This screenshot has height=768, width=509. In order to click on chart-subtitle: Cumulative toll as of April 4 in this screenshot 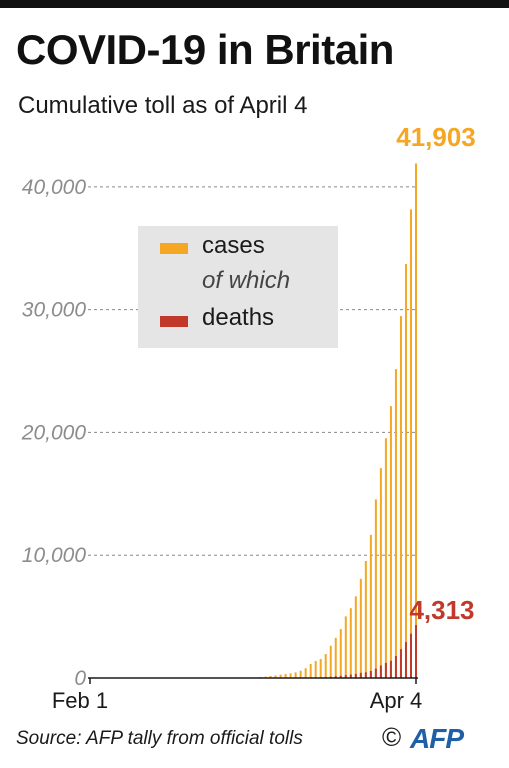, I will do `click(163, 105)`.